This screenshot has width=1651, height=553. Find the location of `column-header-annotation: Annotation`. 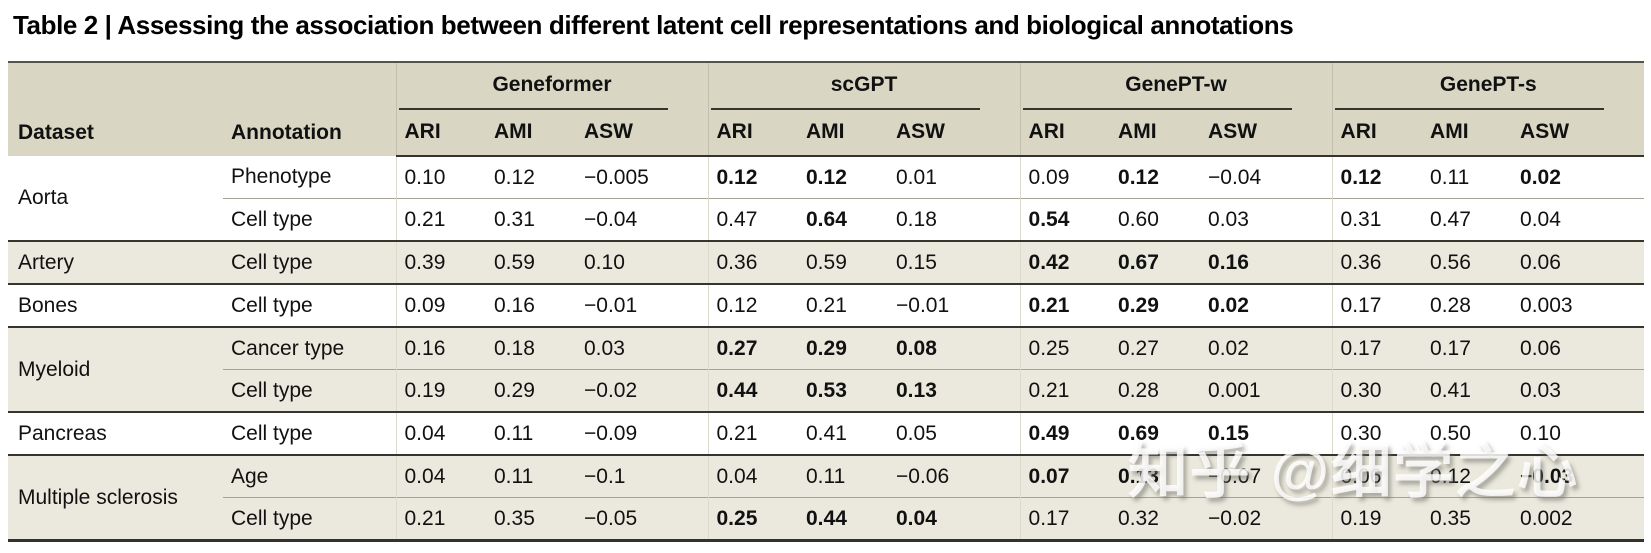

column-header-annotation: Annotation is located at coordinates (309, 109).